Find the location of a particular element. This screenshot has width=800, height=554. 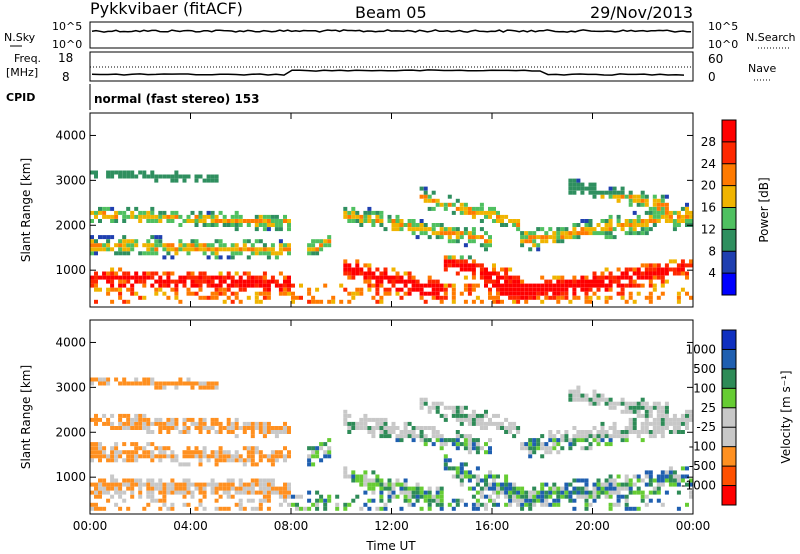

colorbar-swatch is located at coordinates (729, 359).